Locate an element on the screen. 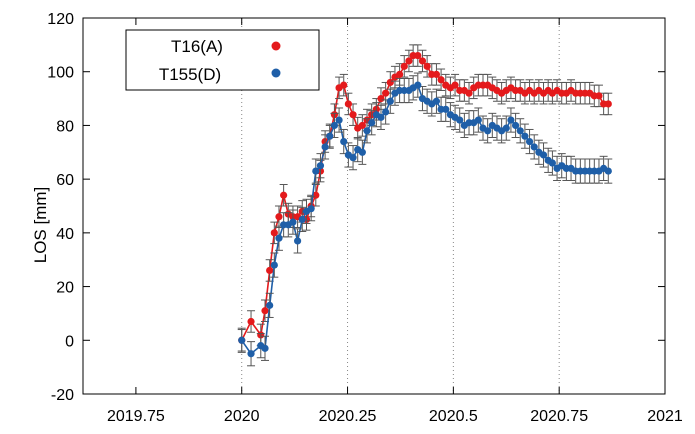 The image size is (695, 434). x-tick-label: 2020.25 is located at coordinates (348, 416).